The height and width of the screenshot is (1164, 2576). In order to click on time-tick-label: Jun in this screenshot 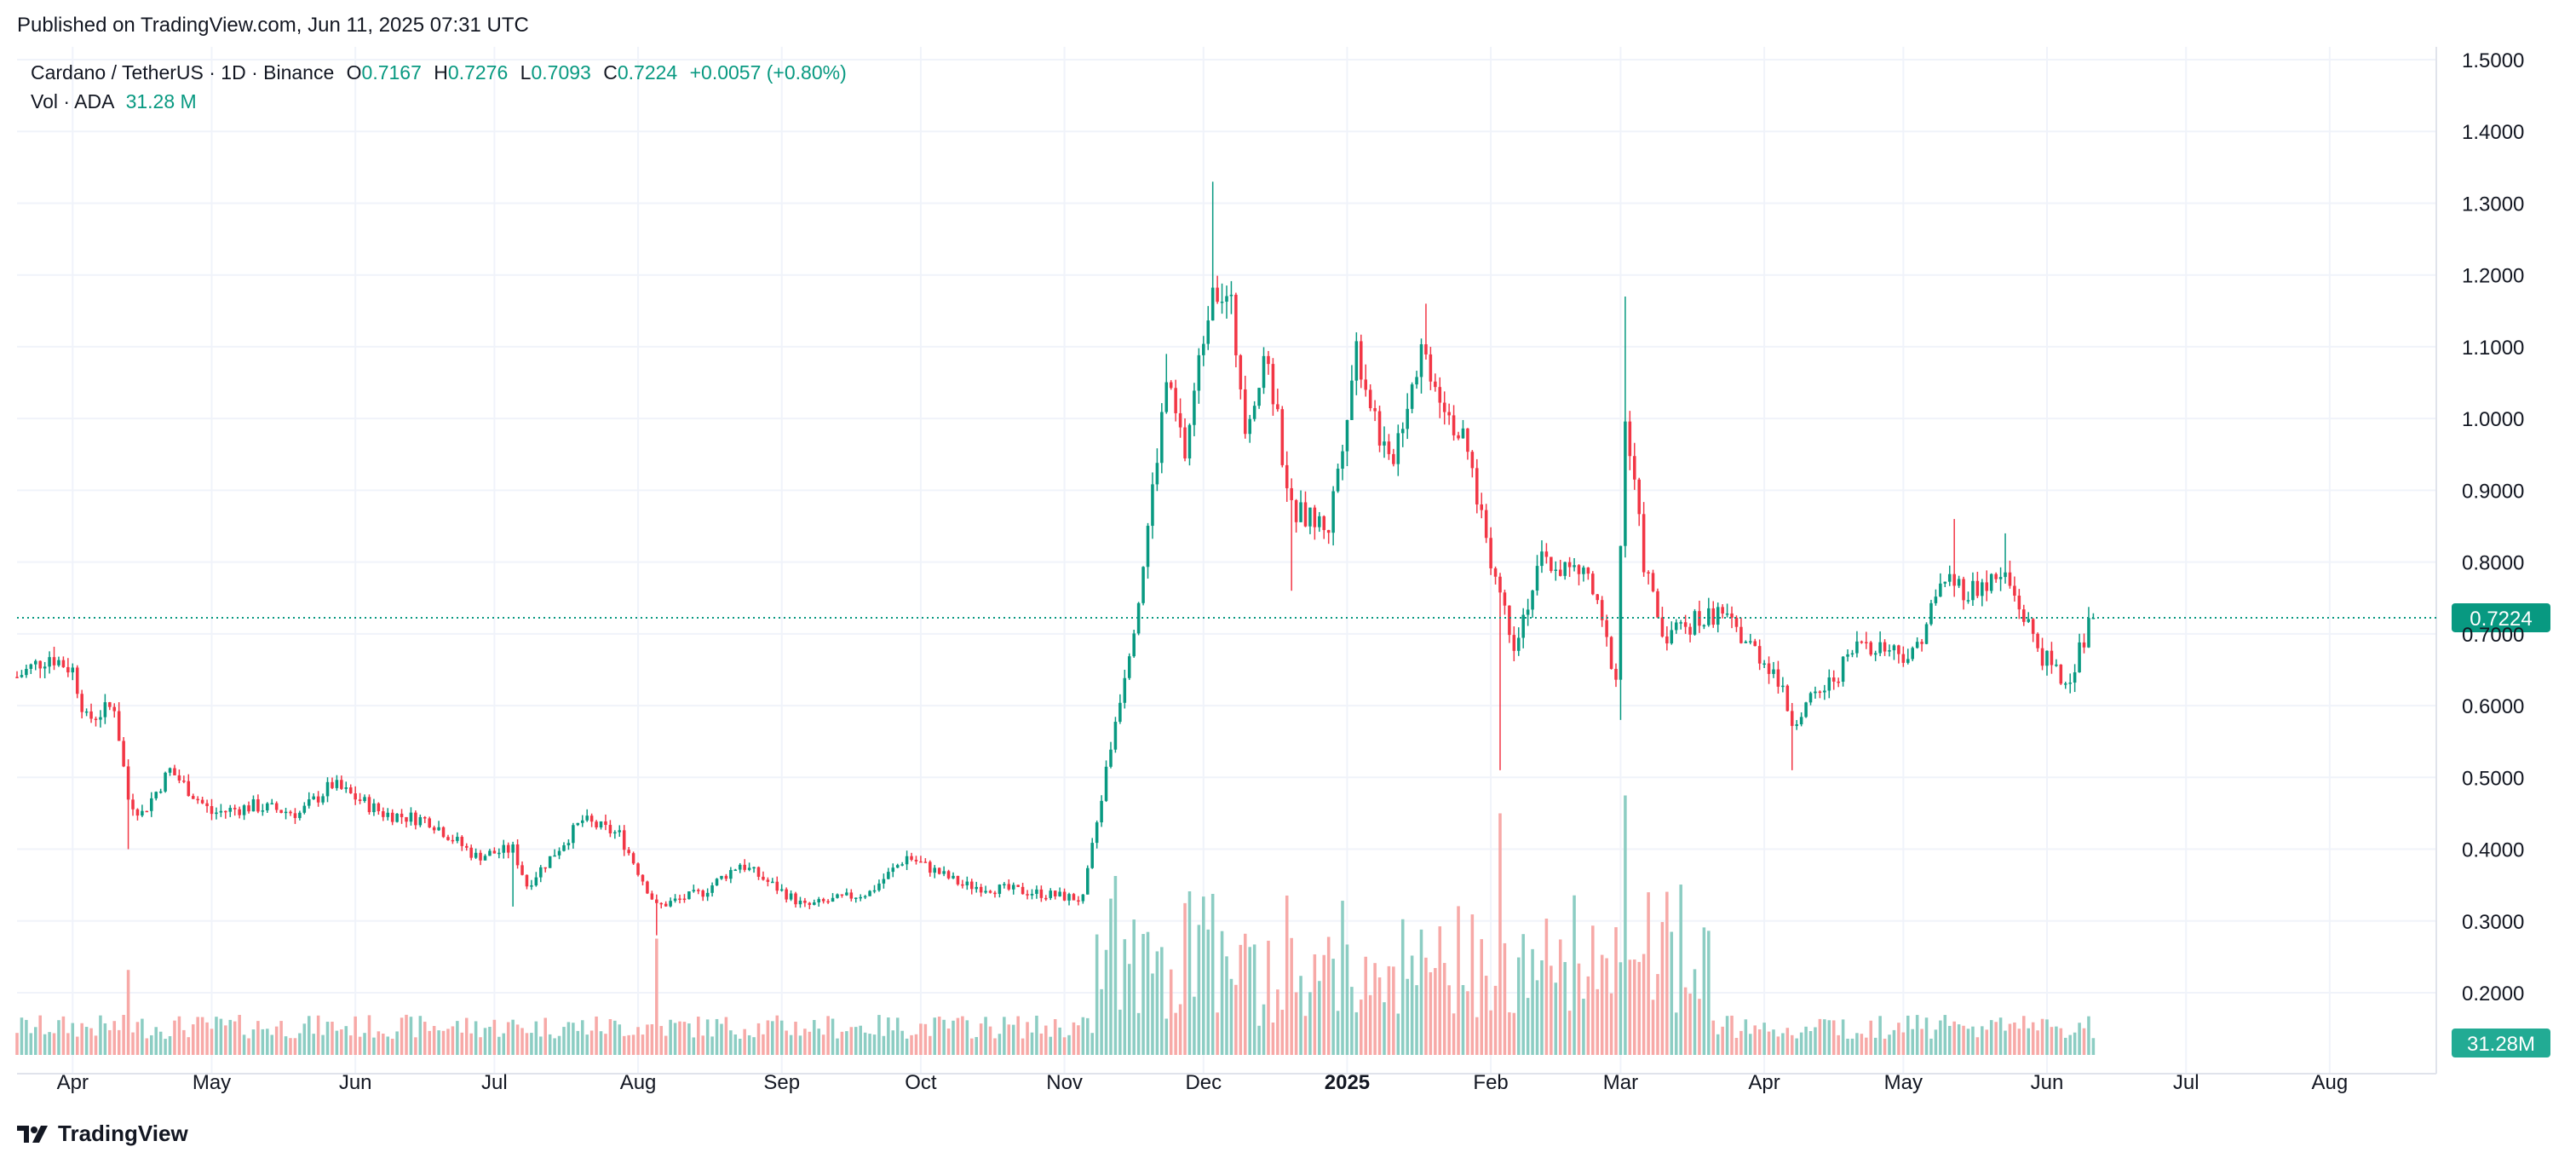, I will do `click(2048, 1082)`.